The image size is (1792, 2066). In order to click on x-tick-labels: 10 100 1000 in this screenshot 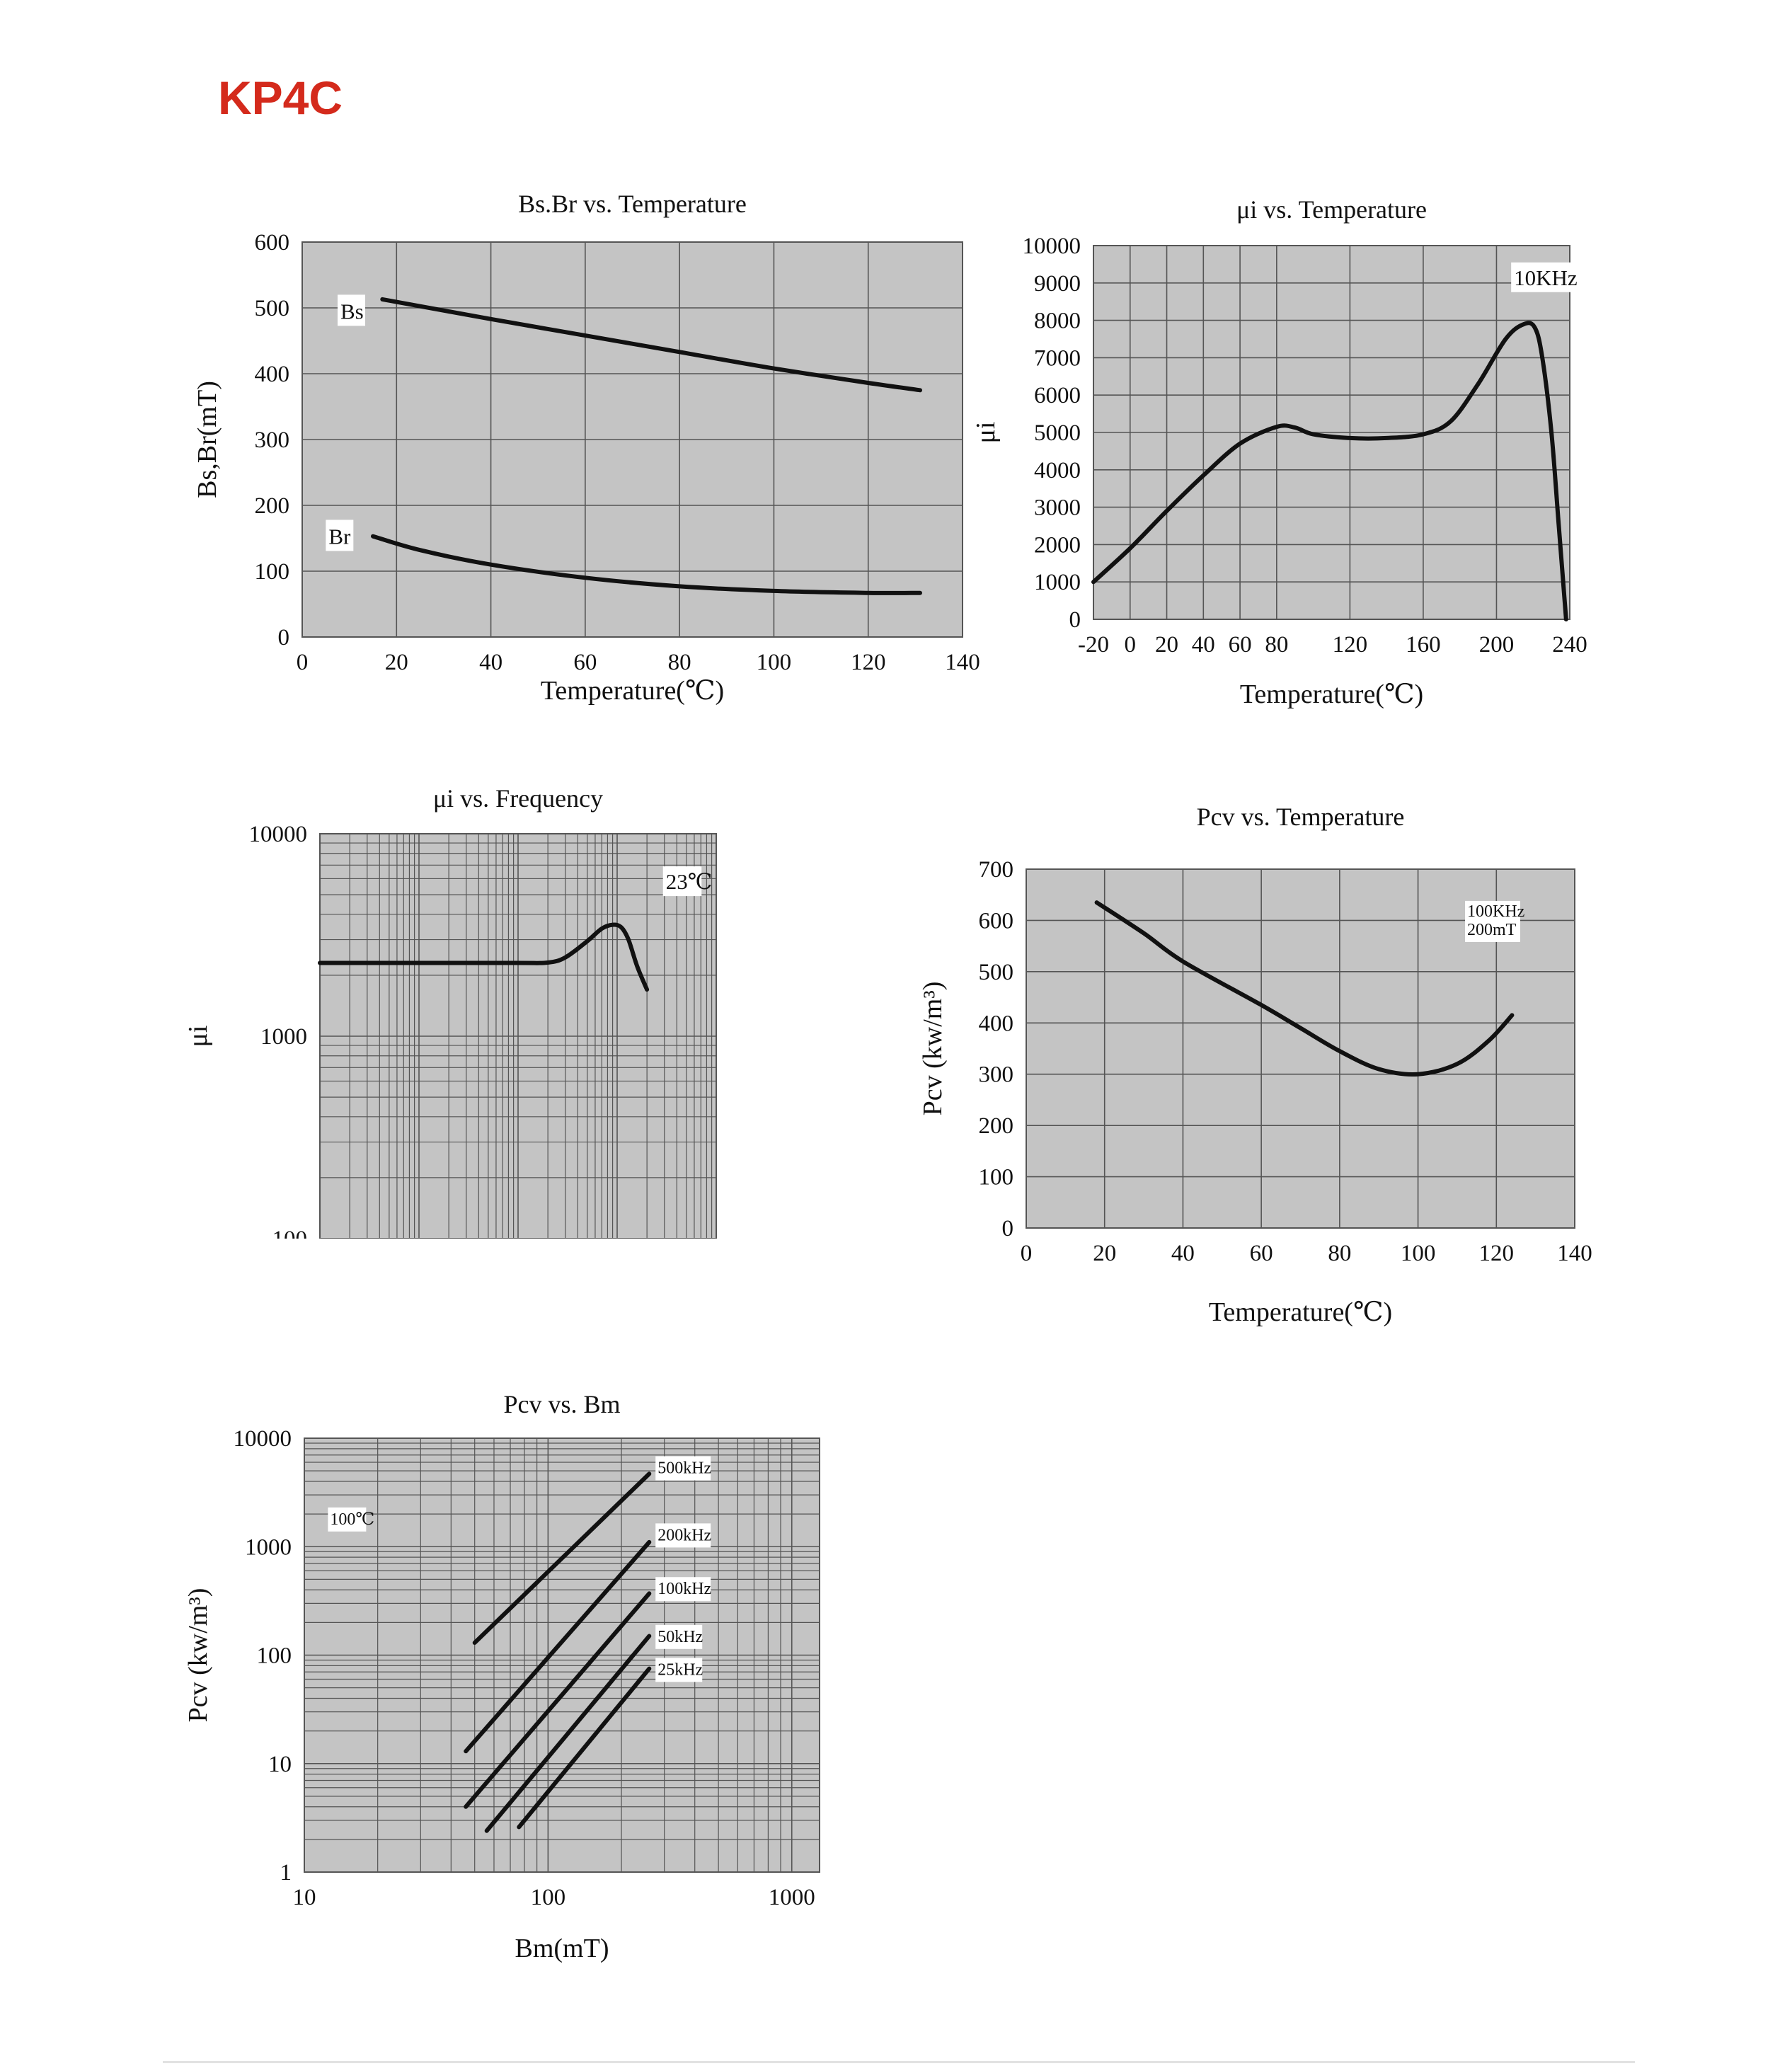, I will do `click(554, 1897)`.